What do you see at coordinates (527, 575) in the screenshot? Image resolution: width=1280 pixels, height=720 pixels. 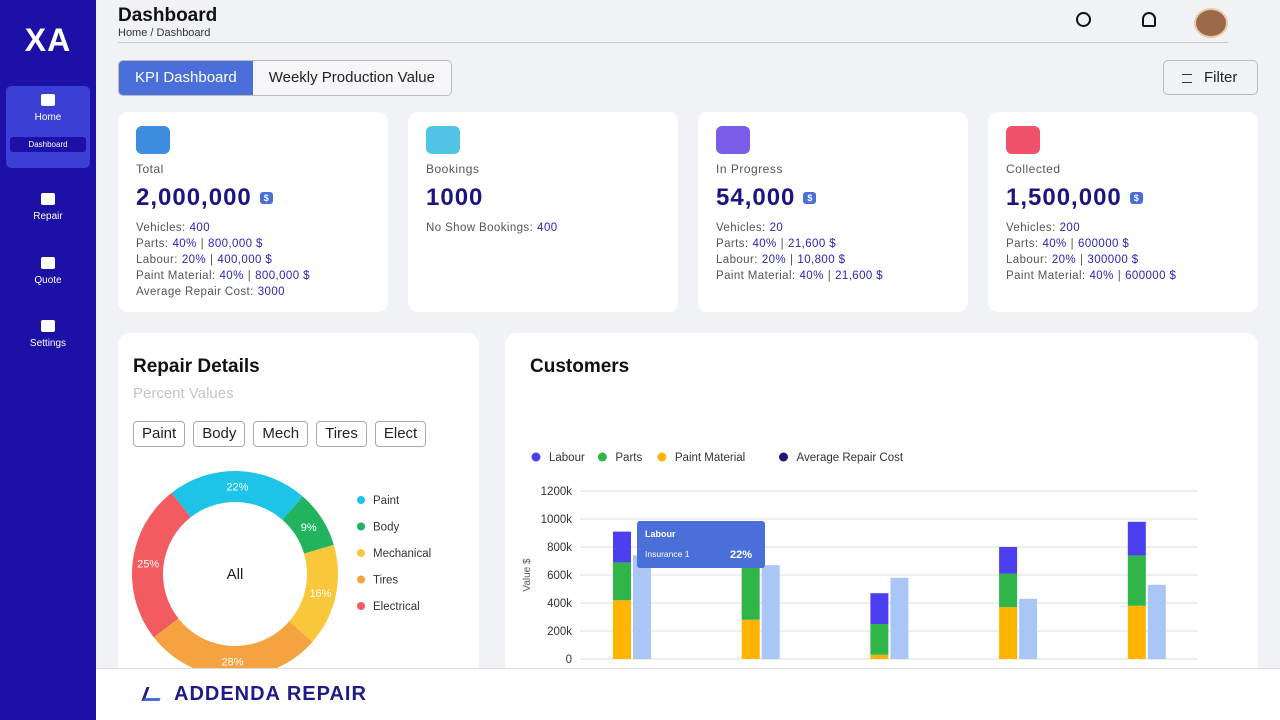 I see `y-axis-label: Value $` at bounding box center [527, 575].